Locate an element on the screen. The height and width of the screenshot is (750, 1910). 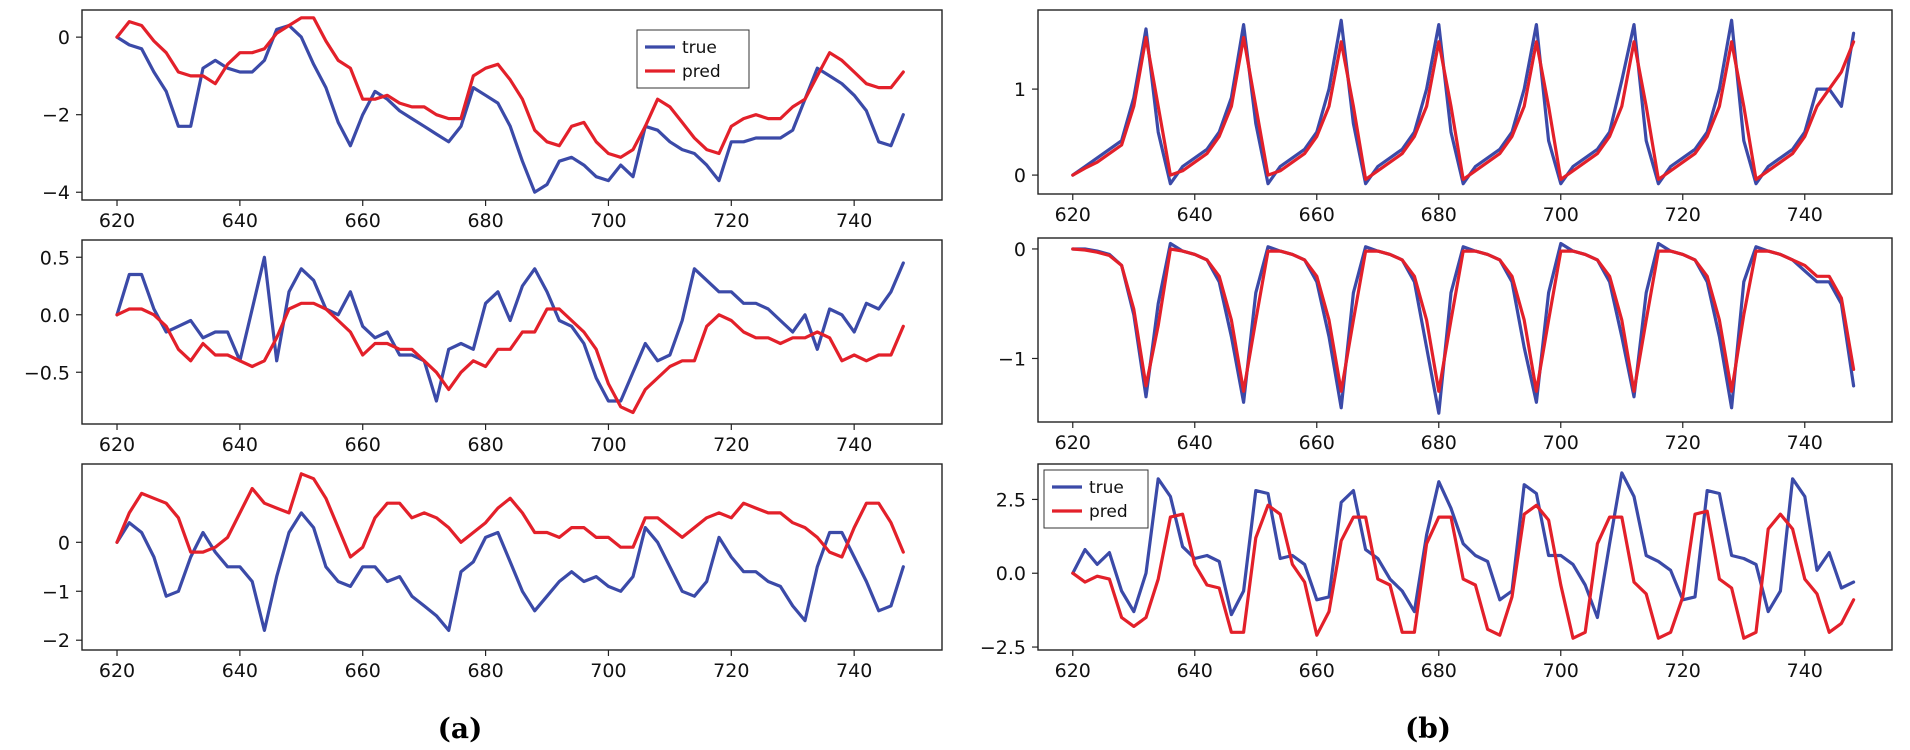
panel-a-bottom-plot: 620 640 660 680 700 720 740 0 −1 −2 is located at coordinates (492, 572).